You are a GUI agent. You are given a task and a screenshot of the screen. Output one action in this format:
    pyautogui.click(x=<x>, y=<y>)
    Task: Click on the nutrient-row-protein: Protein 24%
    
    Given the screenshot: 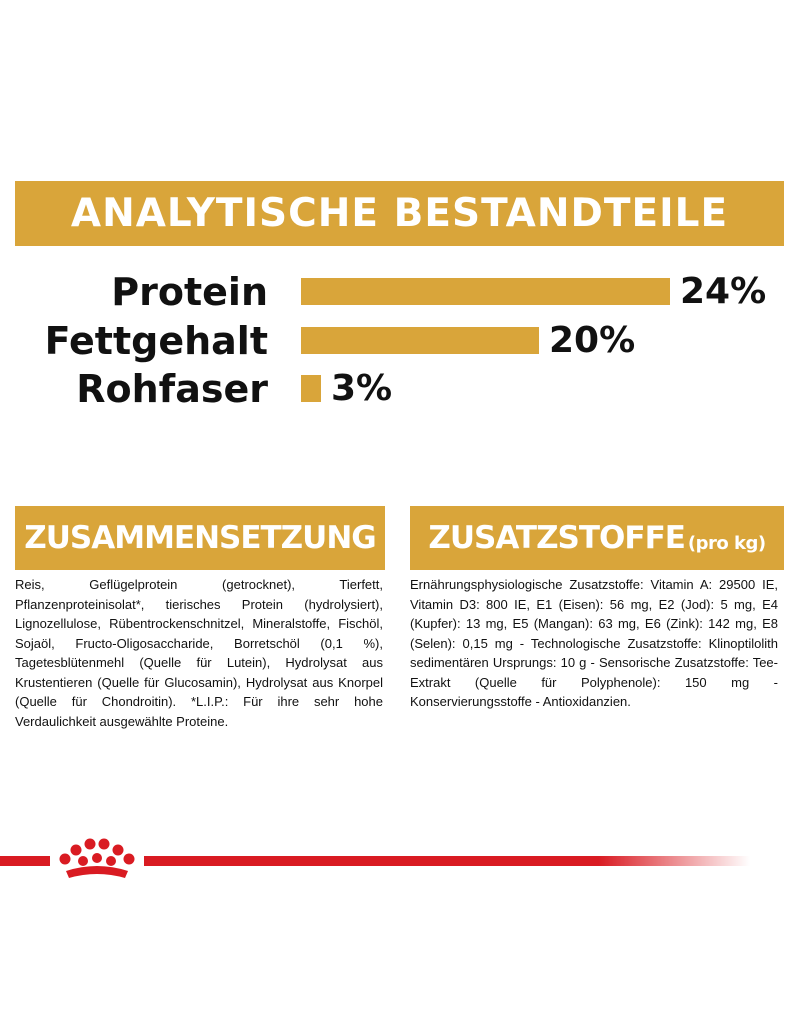 What is the action you would take?
    pyautogui.click(x=400, y=292)
    